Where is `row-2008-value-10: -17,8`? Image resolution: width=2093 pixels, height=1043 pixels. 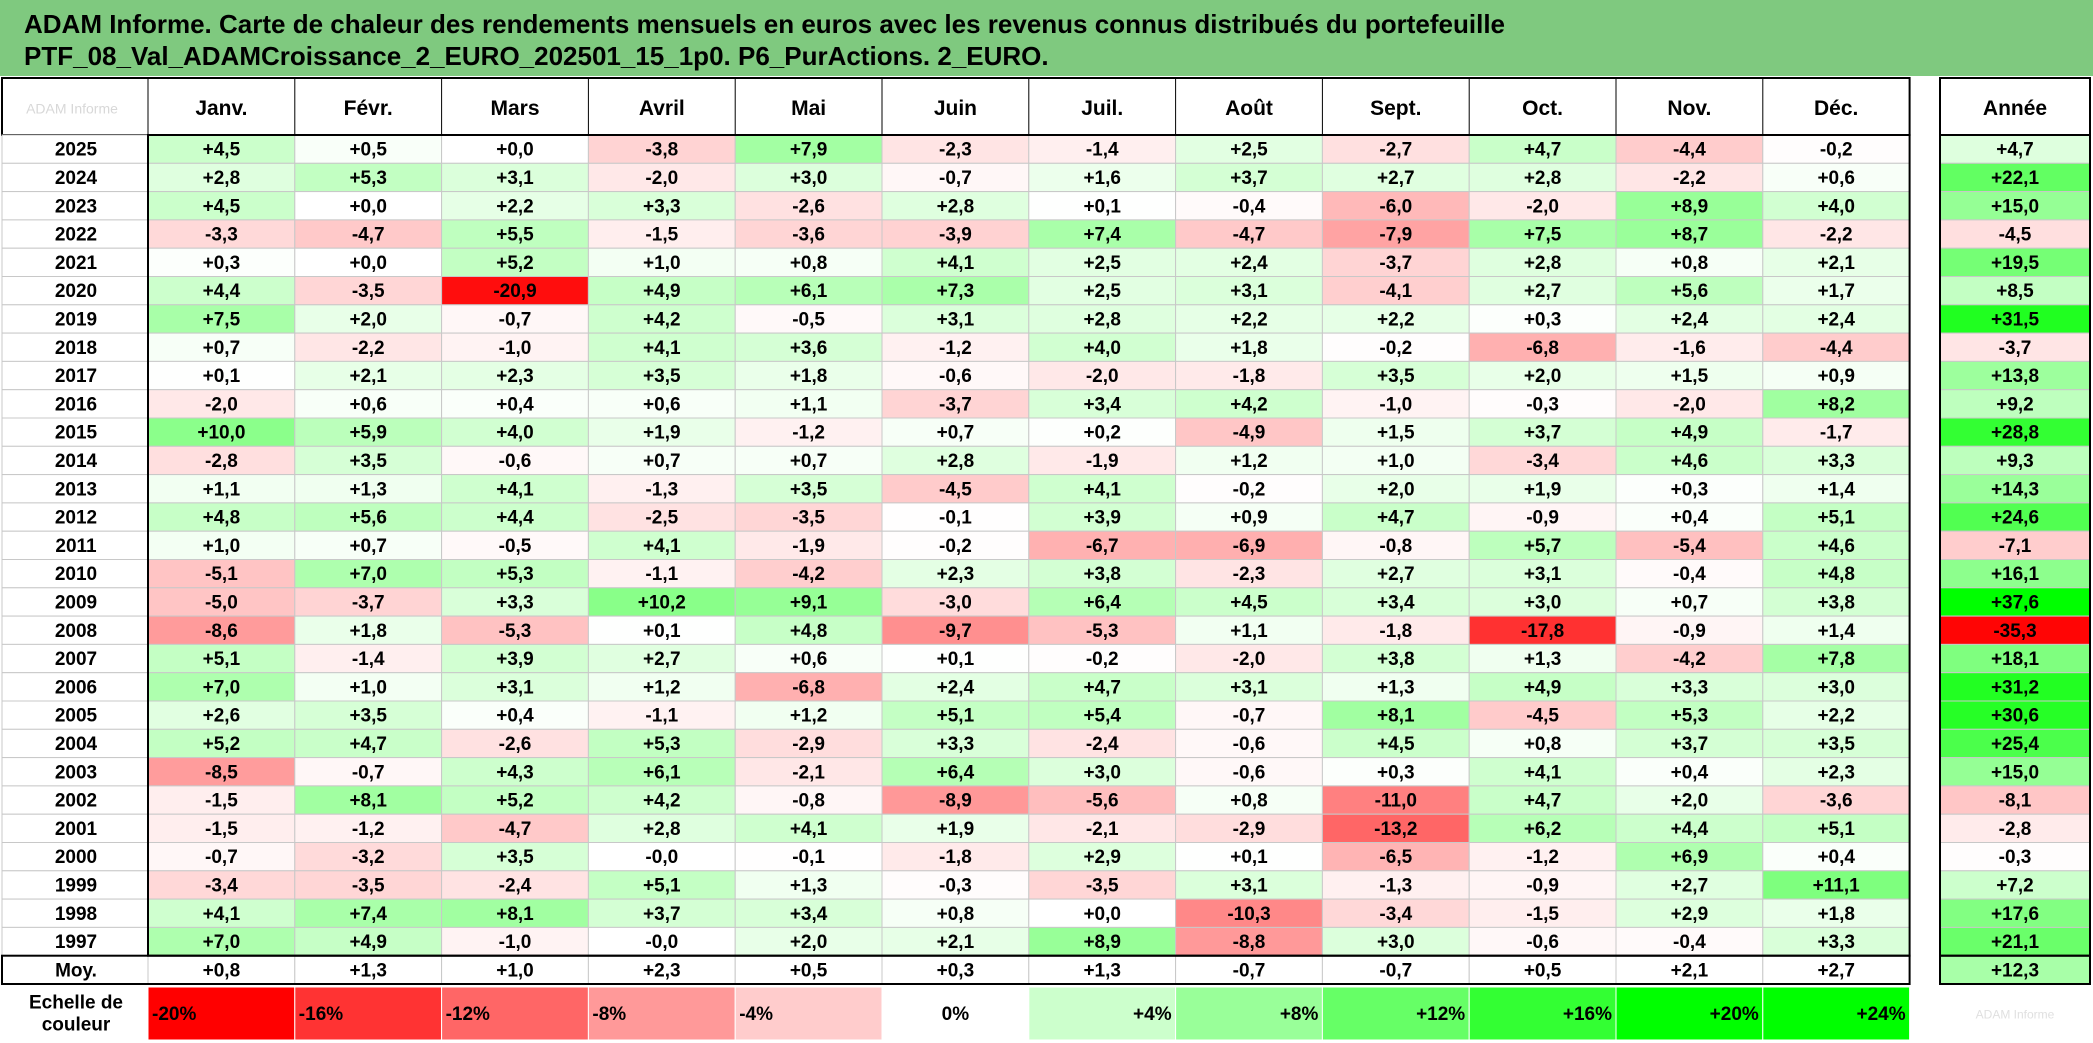 row-2008-value-10: -17,8 is located at coordinates (1542, 631).